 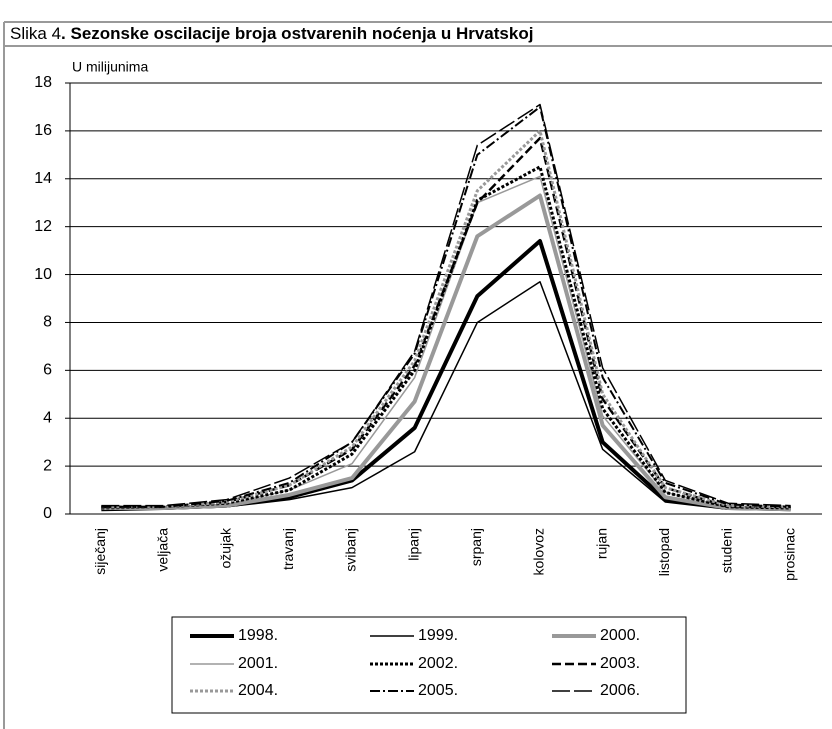 I want to click on y-tick-label: 18, so click(x=43, y=82).